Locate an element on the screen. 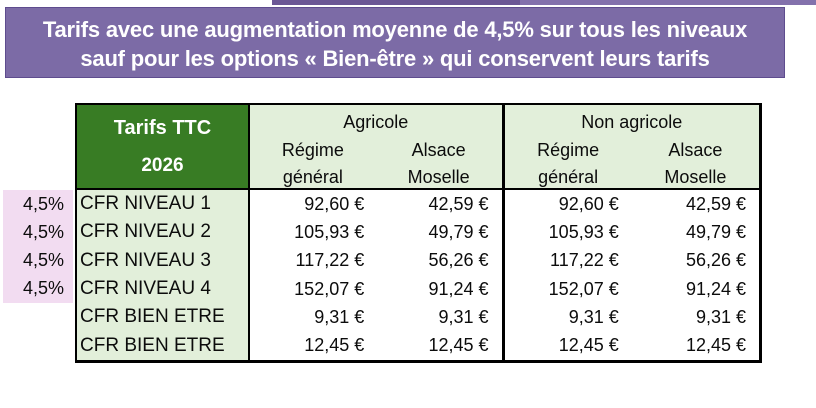  corner-header-cell: Tarifs TTC 2026 is located at coordinates (163, 147).